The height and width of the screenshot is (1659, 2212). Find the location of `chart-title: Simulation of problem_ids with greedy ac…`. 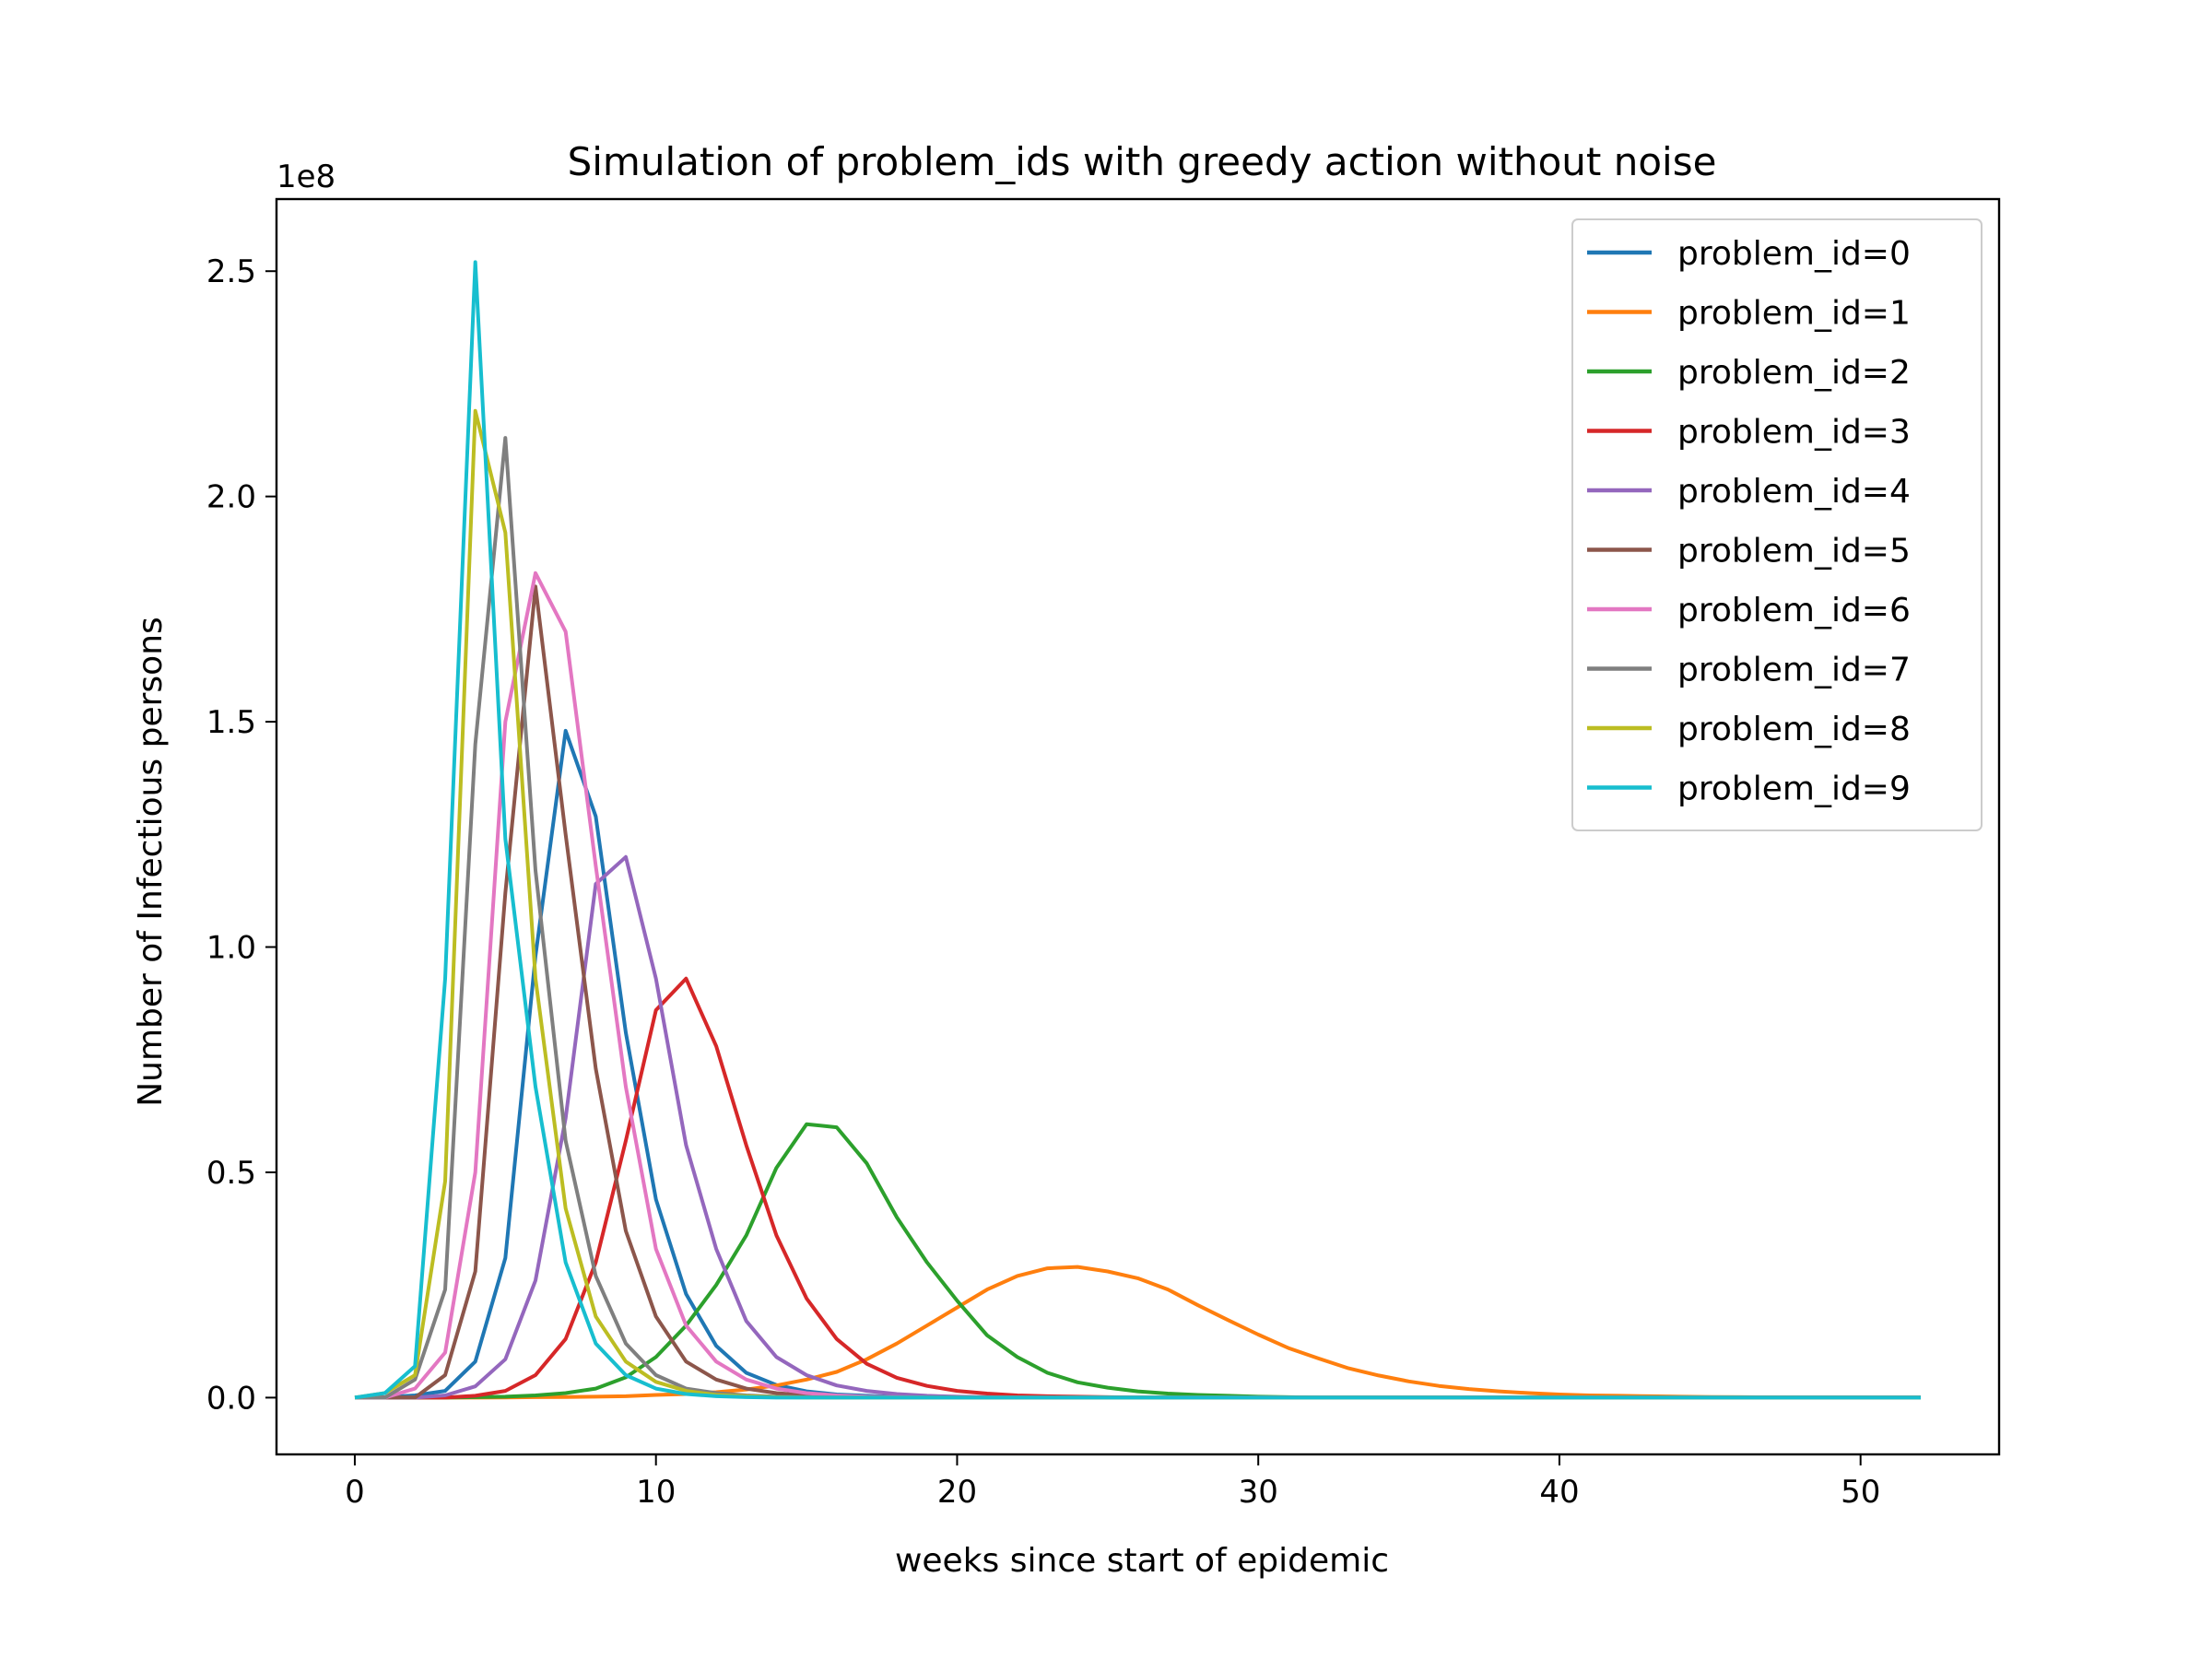

chart-title: Simulation of problem_ids with greedy ac… is located at coordinates (1142, 161).